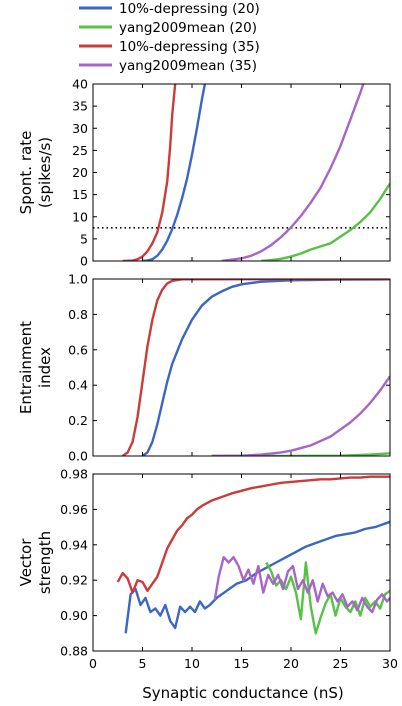 The image size is (402, 706). I want to click on legend-entry: yang2009mean (35), so click(168, 66).